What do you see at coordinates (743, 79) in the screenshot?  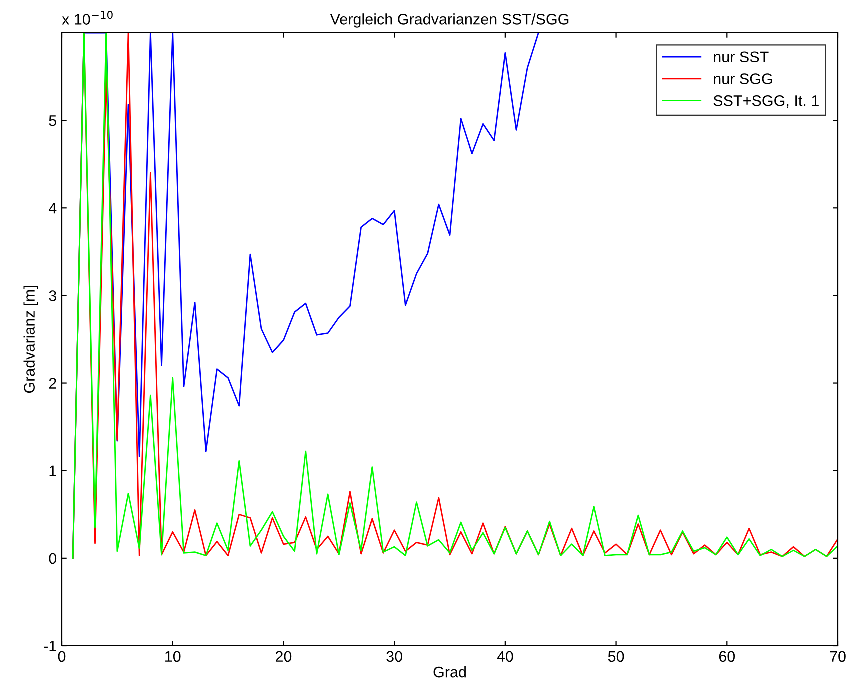 I see `legend-label: nur SGG` at bounding box center [743, 79].